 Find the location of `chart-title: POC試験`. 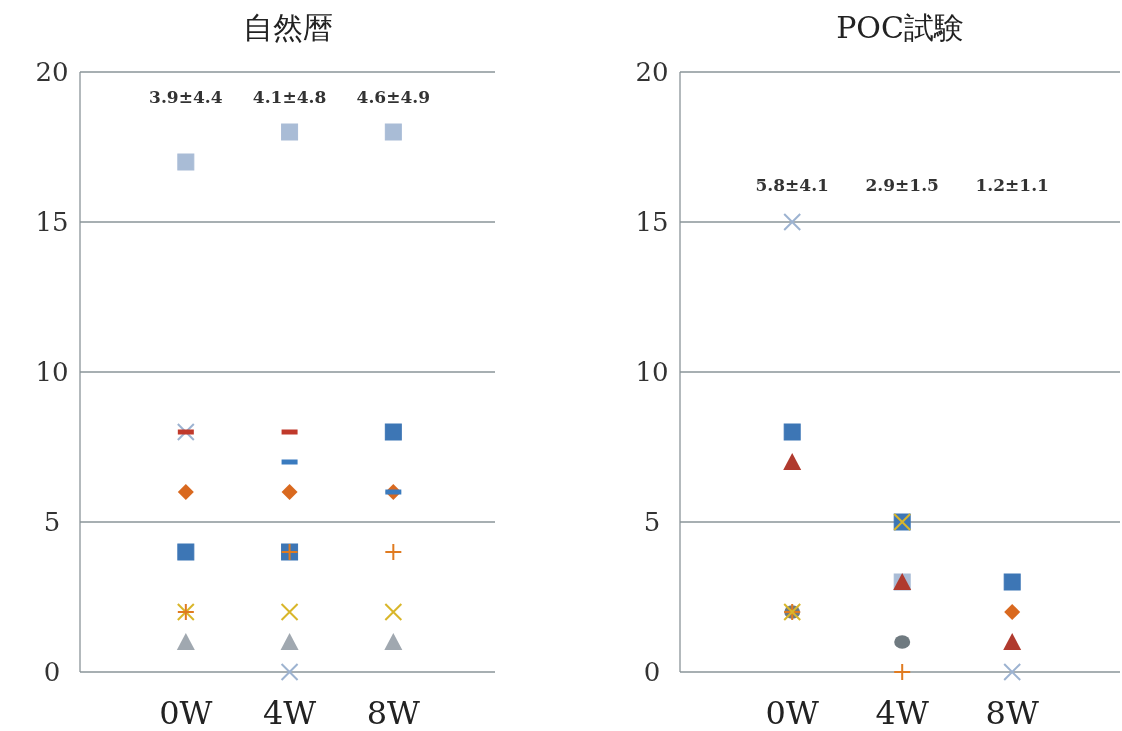

chart-title: POC試験 is located at coordinates (900, 27).